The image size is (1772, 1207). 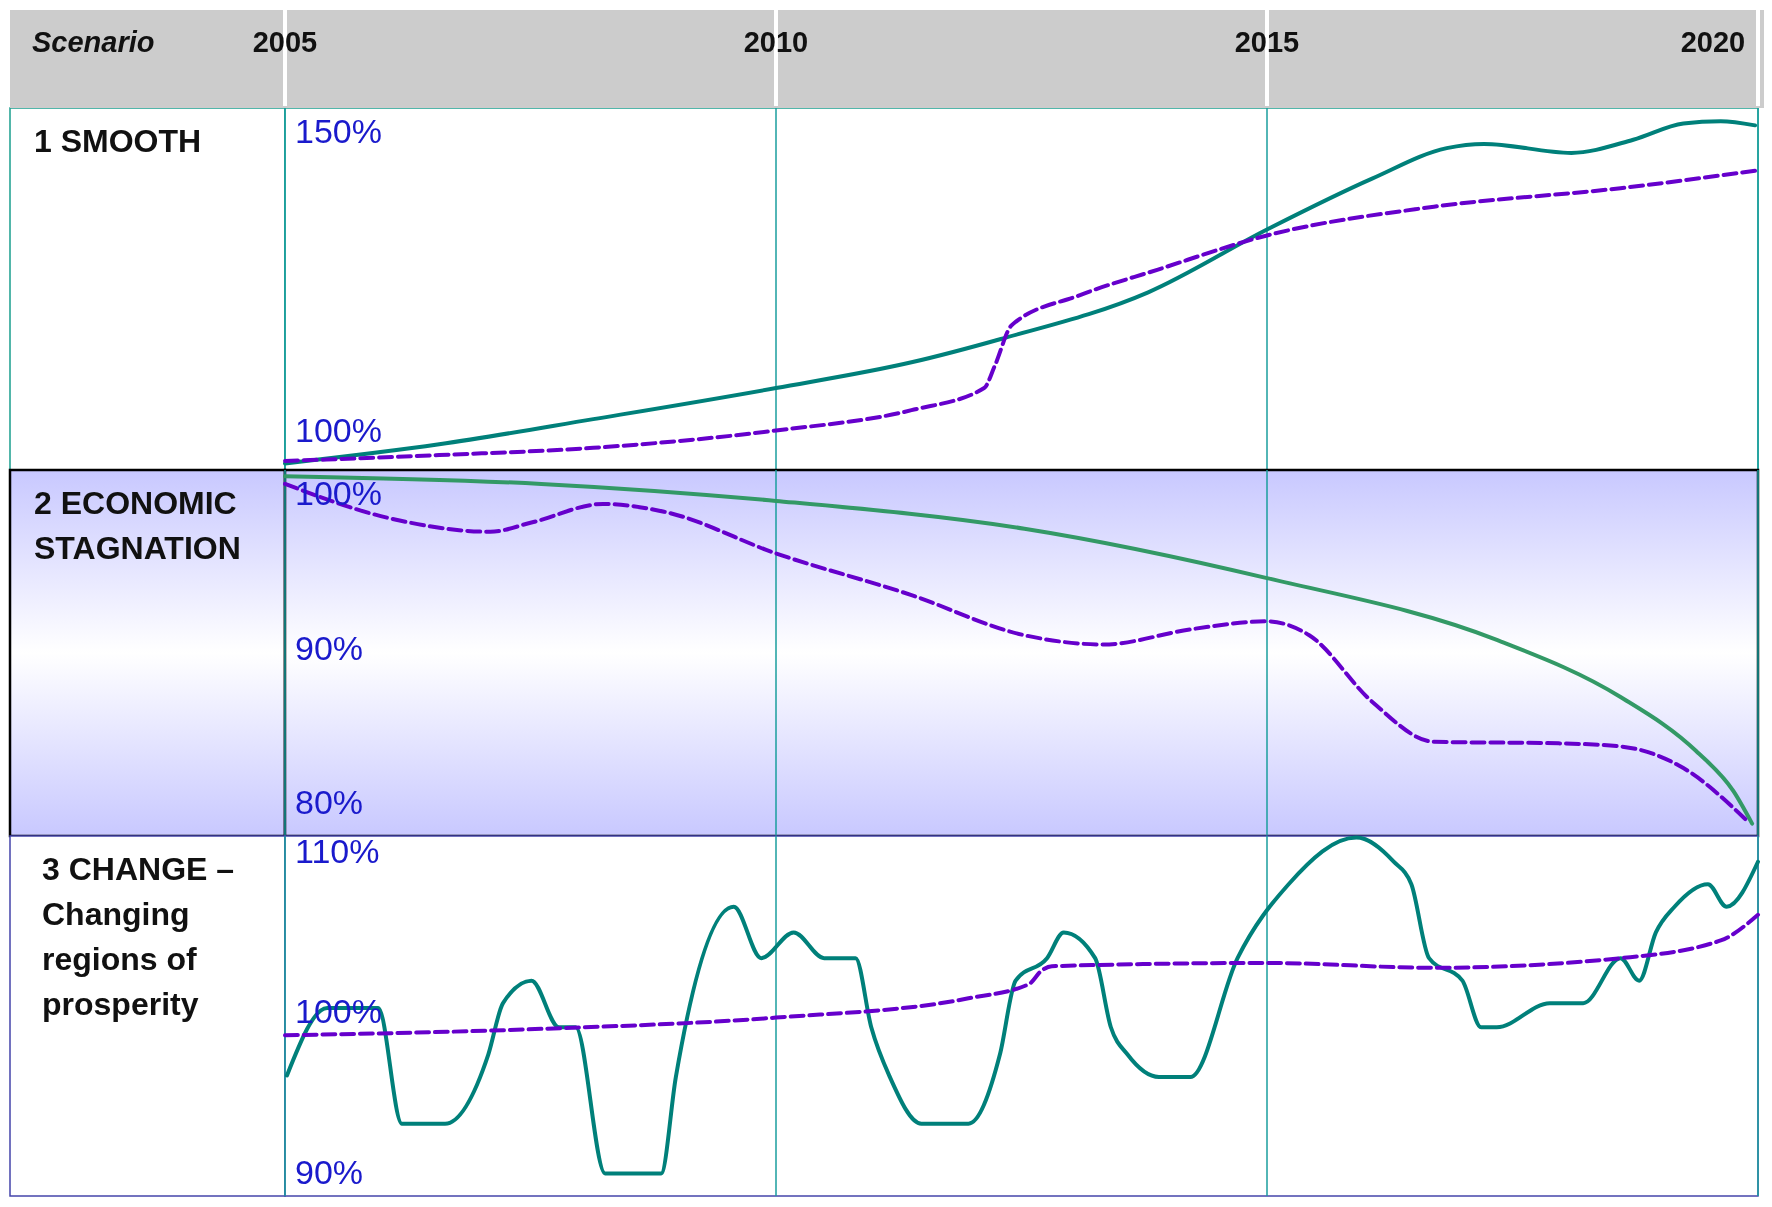 What do you see at coordinates (1021, 975) in the screenshot?
I see `line-series` at bounding box center [1021, 975].